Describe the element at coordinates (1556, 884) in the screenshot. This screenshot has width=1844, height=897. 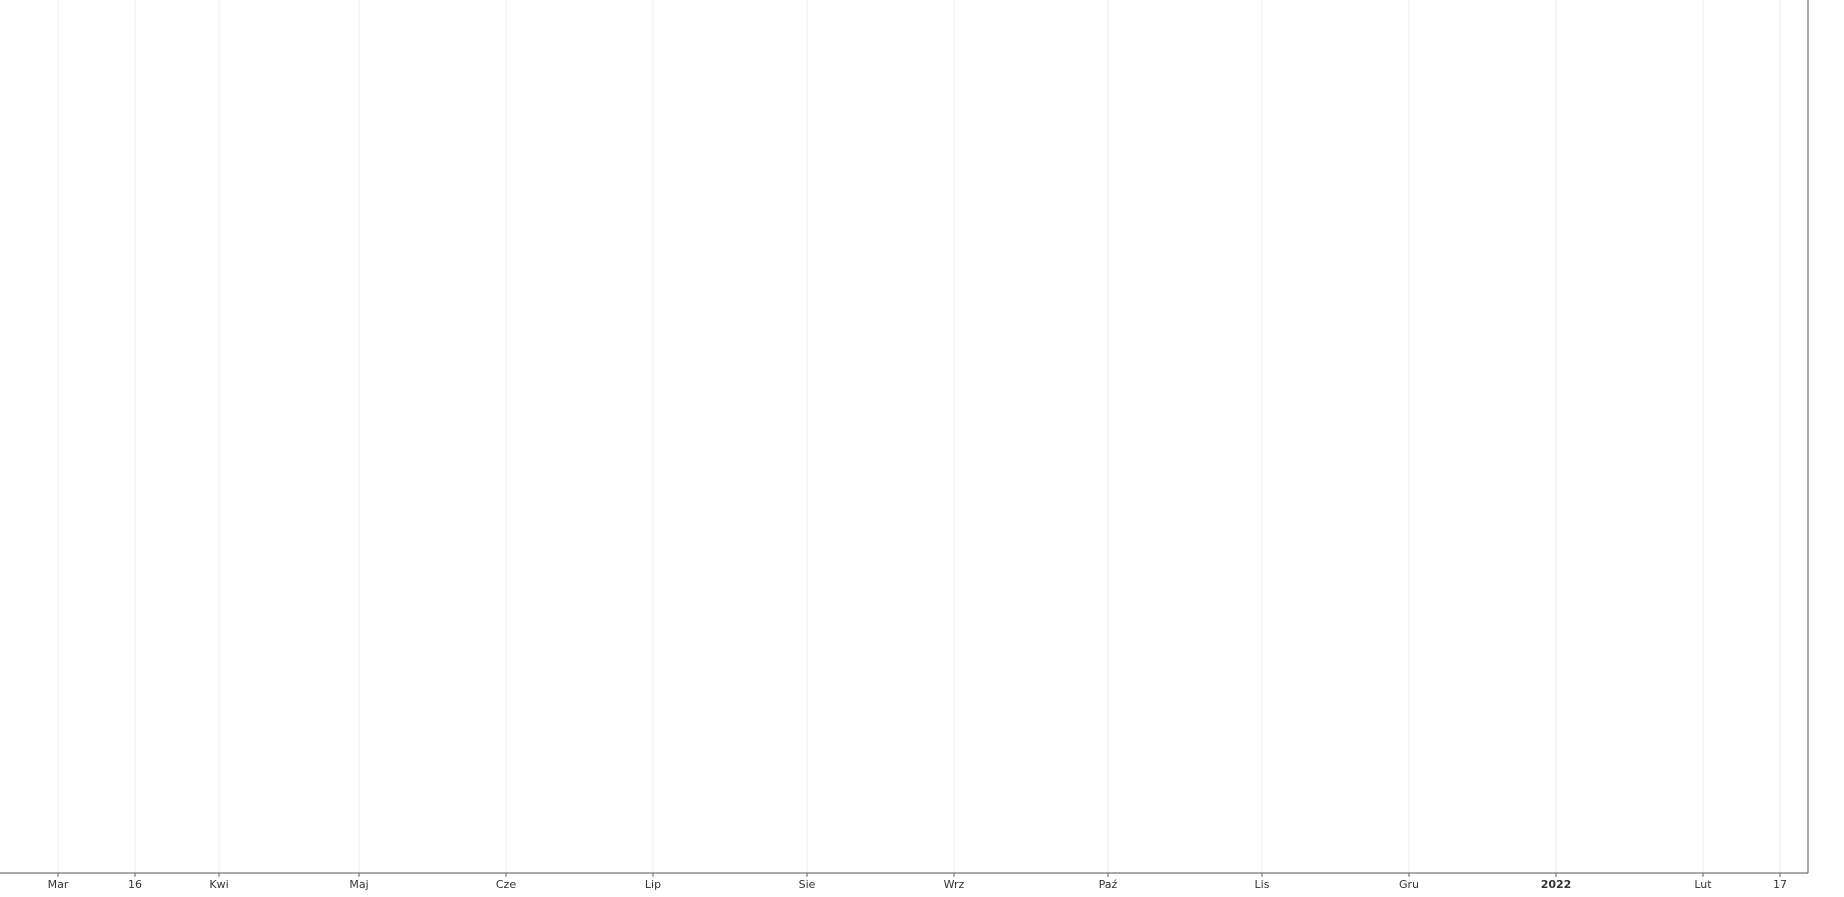
I see `x-tick-label: 2022` at that location.